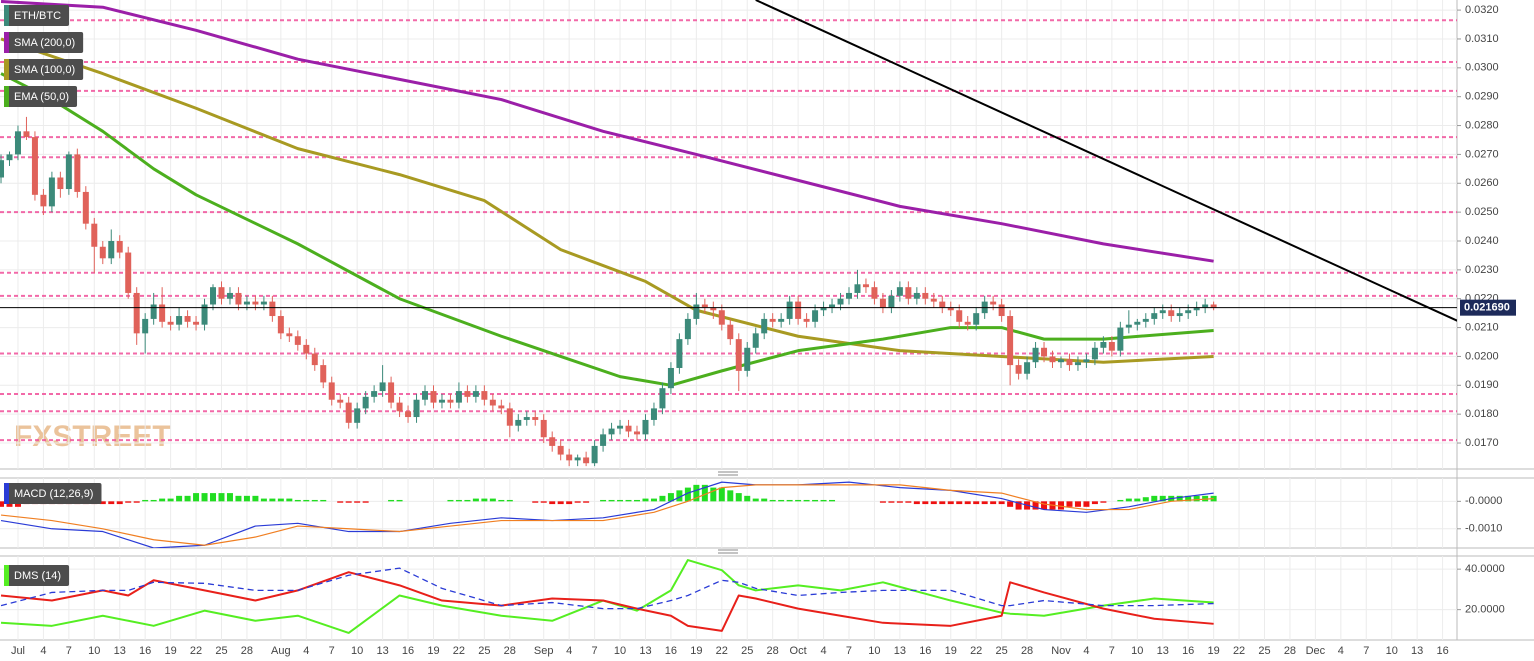 The height and width of the screenshot is (661, 1534). Describe the element at coordinates (1485, 610) in the screenshot. I see `y-tick-label: 20.0000` at that location.